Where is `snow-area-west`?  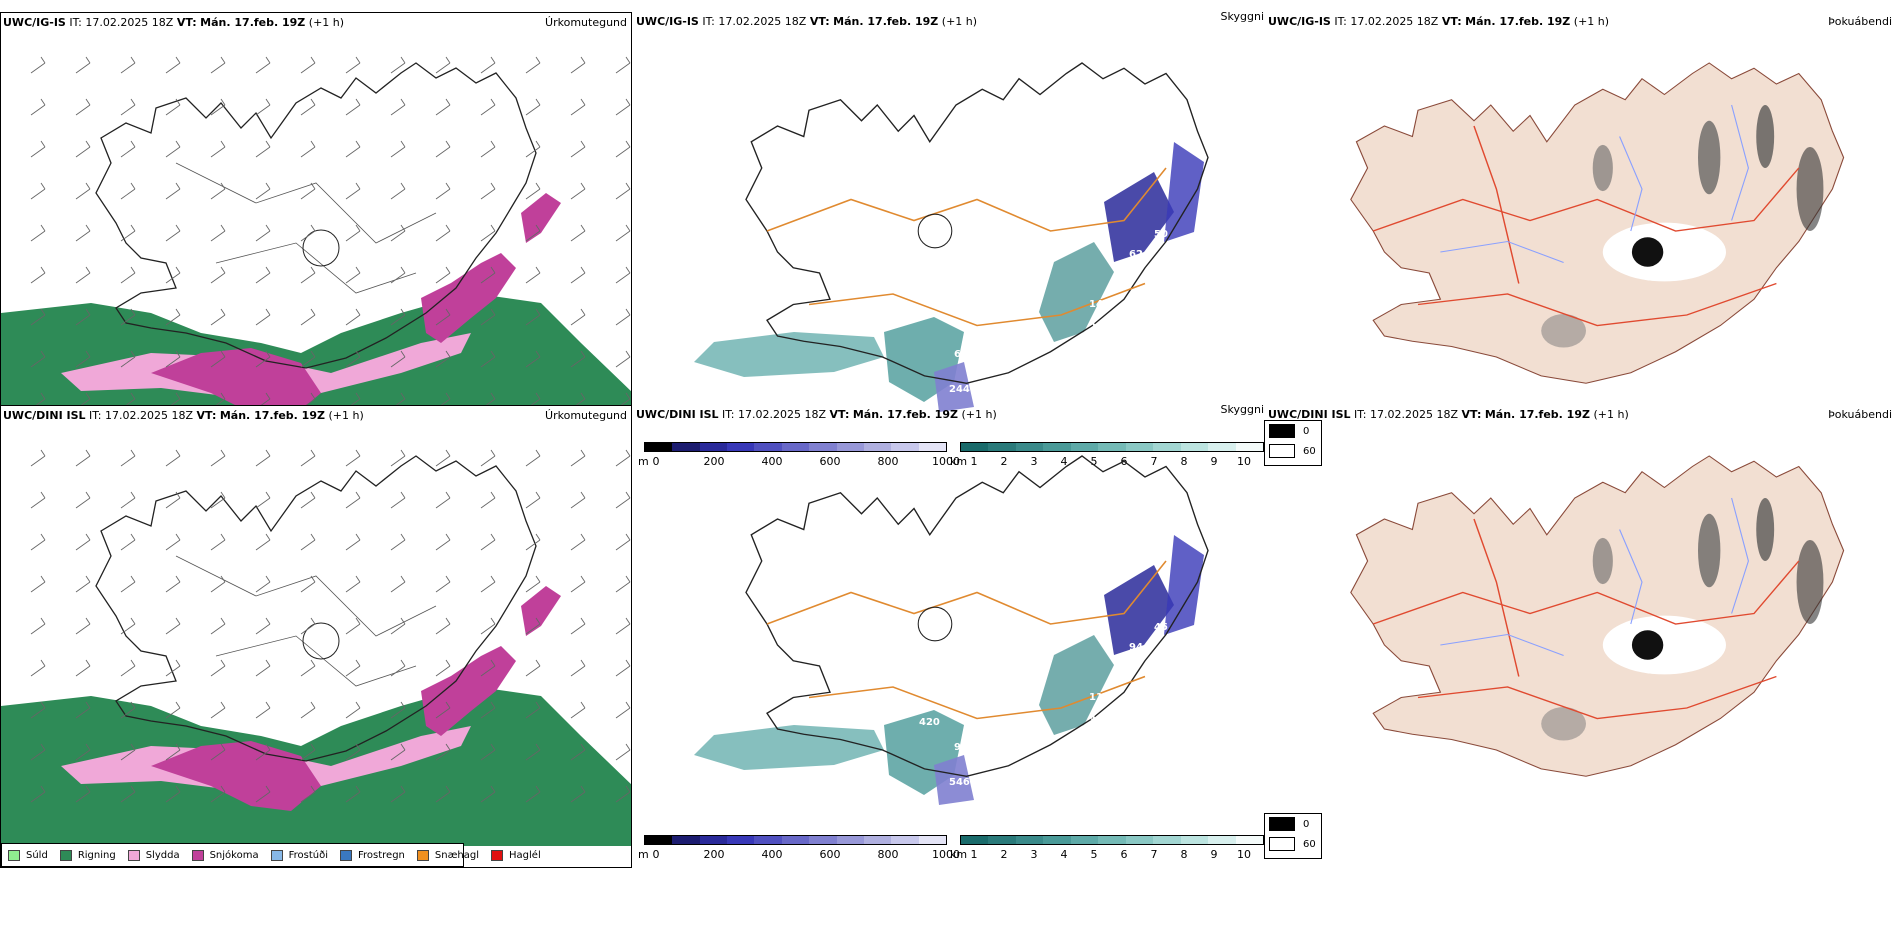
snow-area-west is located at coordinates (236, 776).